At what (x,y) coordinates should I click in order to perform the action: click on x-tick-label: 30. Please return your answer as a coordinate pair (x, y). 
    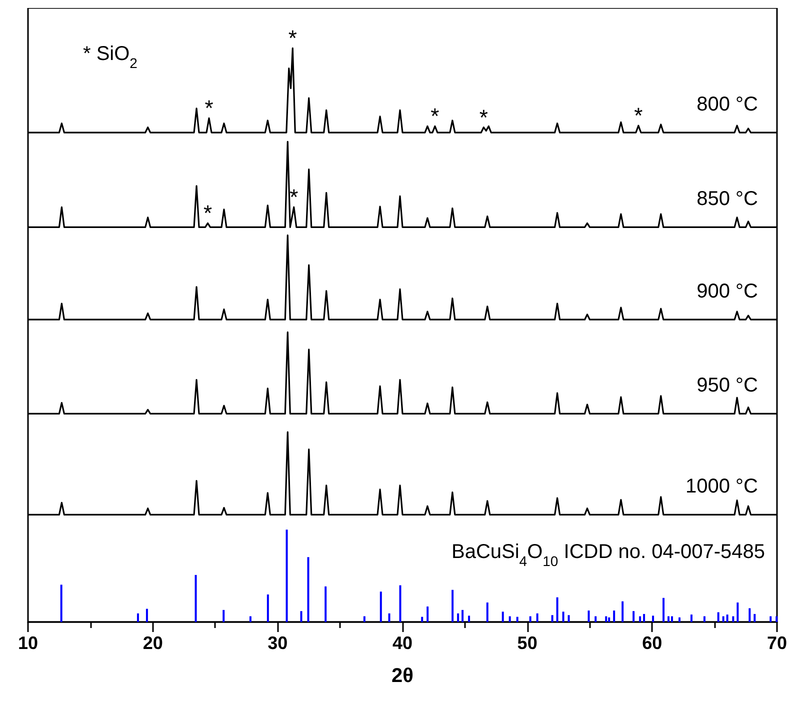
    Looking at the image, I should click on (278, 643).